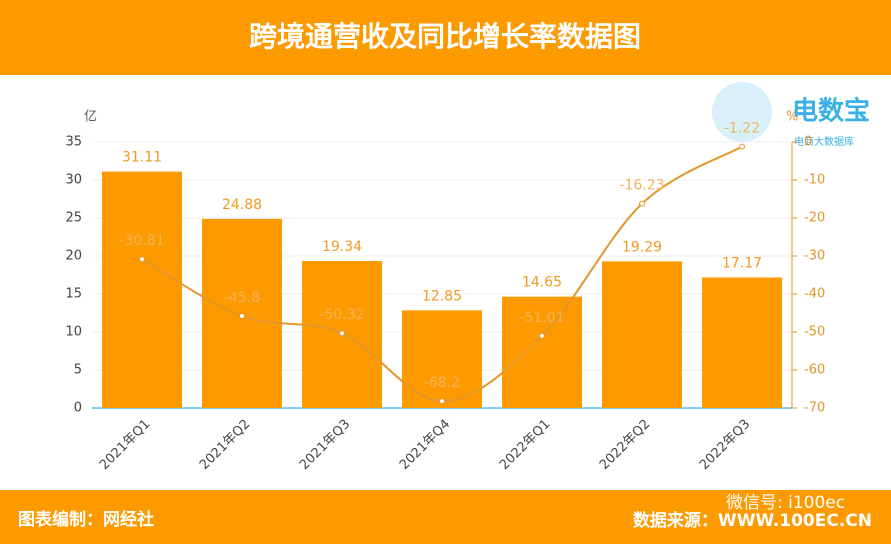 The width and height of the screenshot is (891, 544). Describe the element at coordinates (752, 520) in the screenshot. I see `footer-right: 数据来源：WWW.100EC.CN` at that location.